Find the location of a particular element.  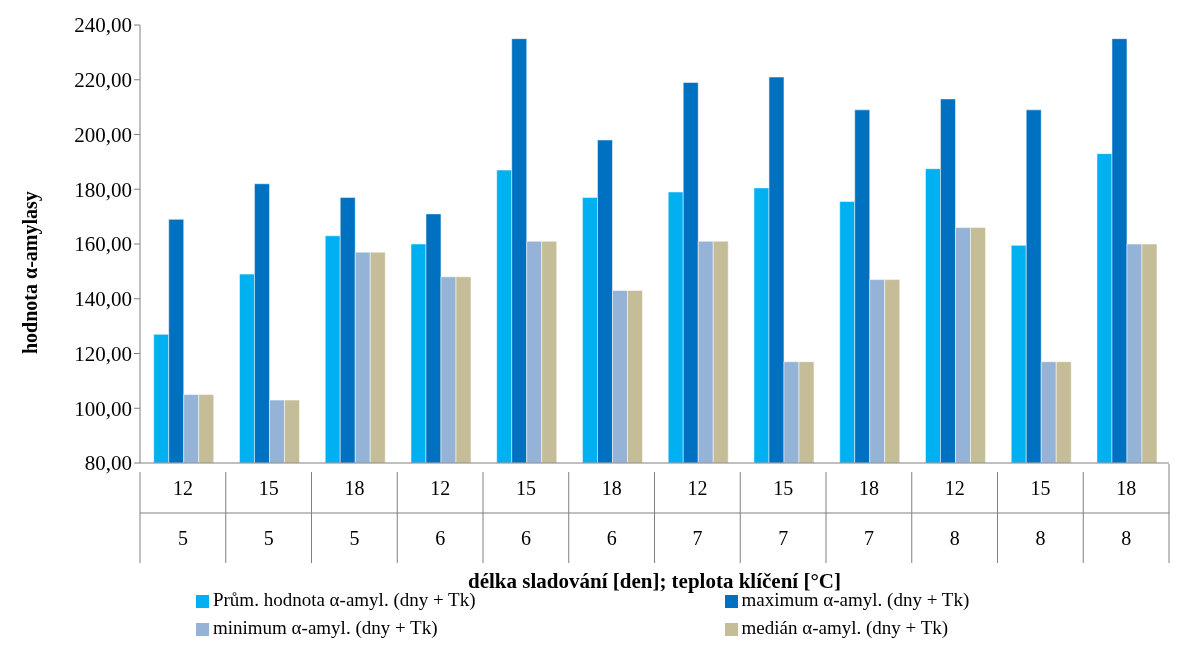

legend-label: medián α-amyl. (dny + Tk) is located at coordinates (845, 627).